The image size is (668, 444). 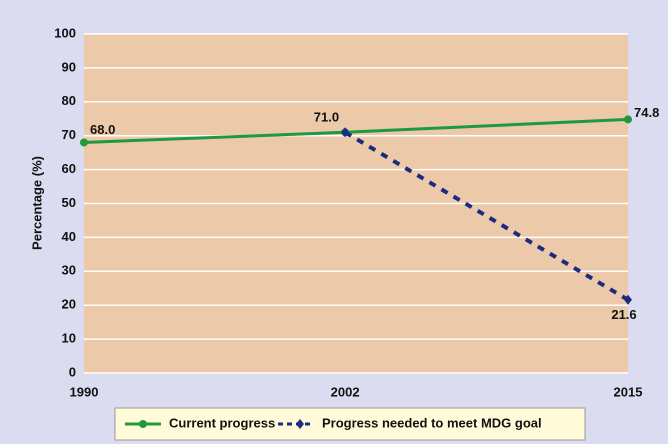 I want to click on y-tick-label: 100, so click(x=65, y=32).